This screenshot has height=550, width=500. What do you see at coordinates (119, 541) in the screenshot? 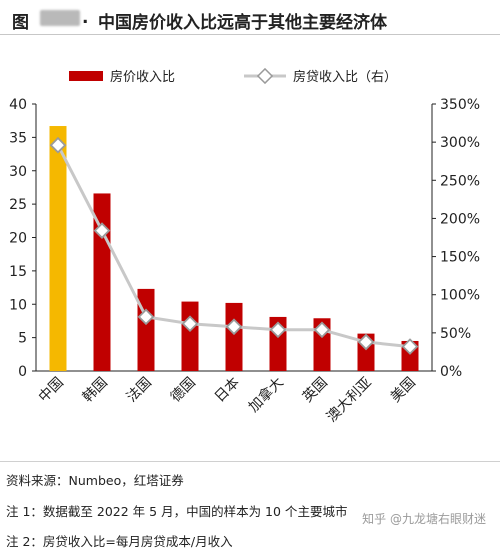
I see `note-2: 注 2：房贷收入比=每月房贷成本/月收入` at bounding box center [119, 541].